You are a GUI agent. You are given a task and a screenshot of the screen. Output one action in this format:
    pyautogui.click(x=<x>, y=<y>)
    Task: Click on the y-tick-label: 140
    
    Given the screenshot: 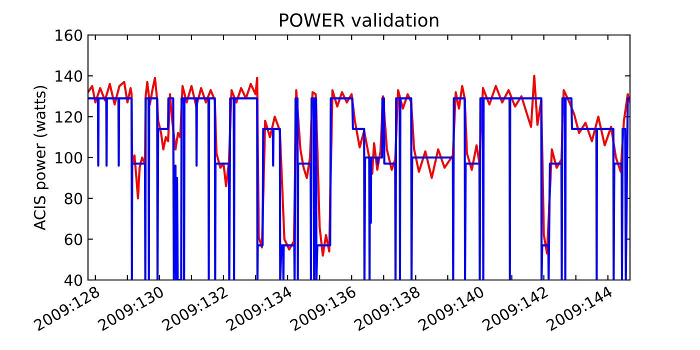 What is the action you would take?
    pyautogui.click(x=69, y=76)
    